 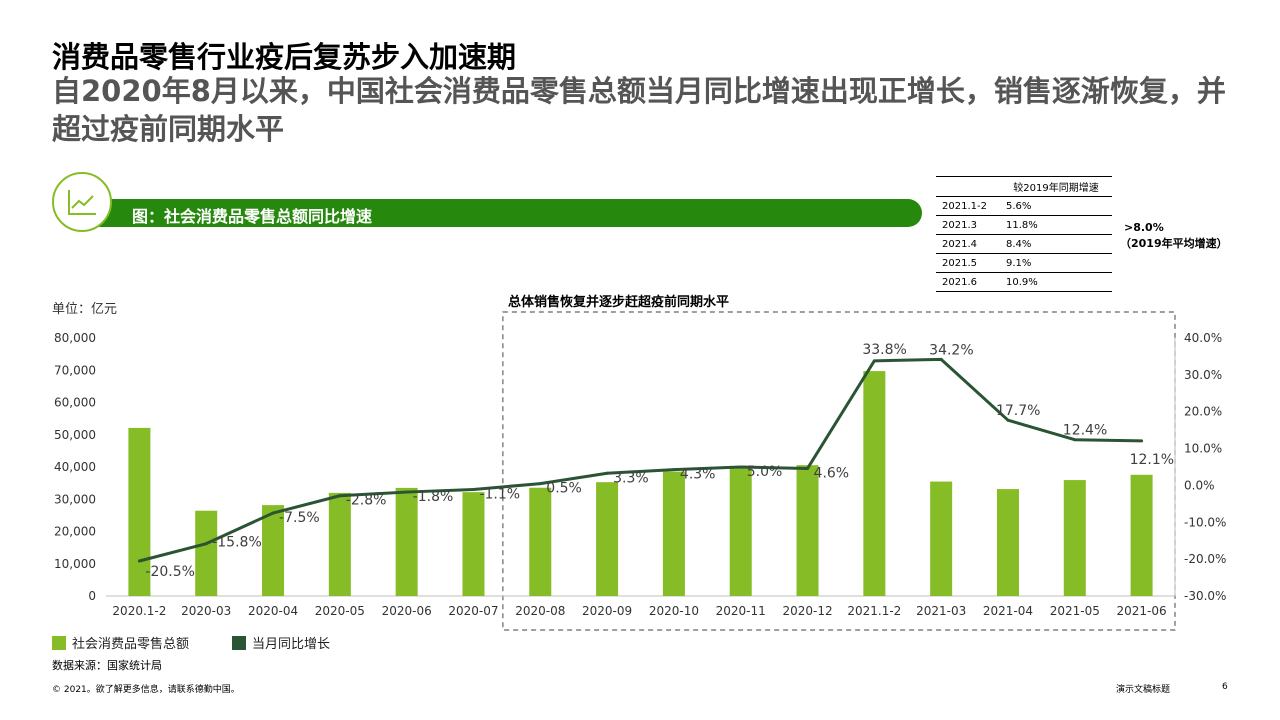 I want to click on y-left-tick-label: 50,000, so click(x=75, y=435).